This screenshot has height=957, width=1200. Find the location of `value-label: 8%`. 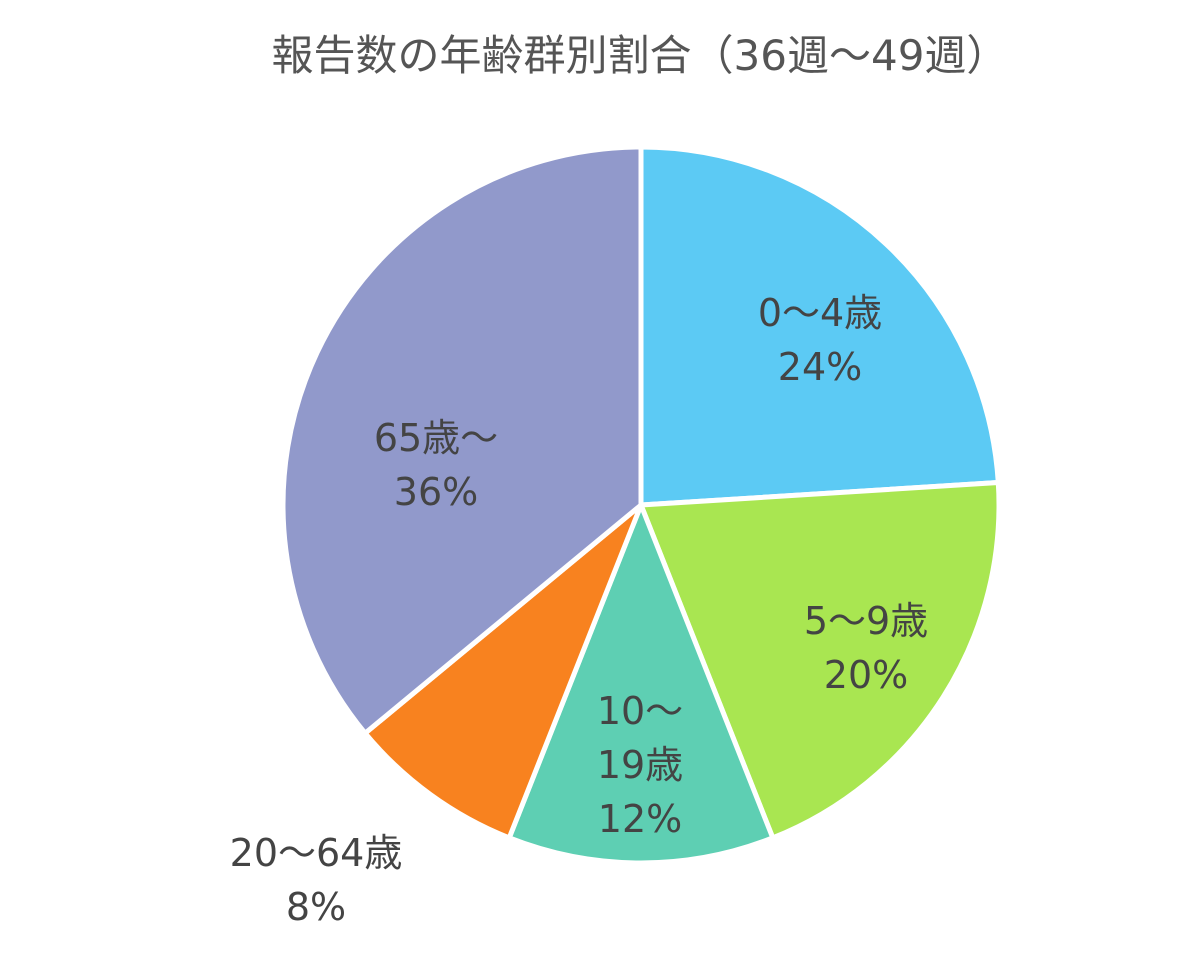

value-label: 8% is located at coordinates (316, 907).